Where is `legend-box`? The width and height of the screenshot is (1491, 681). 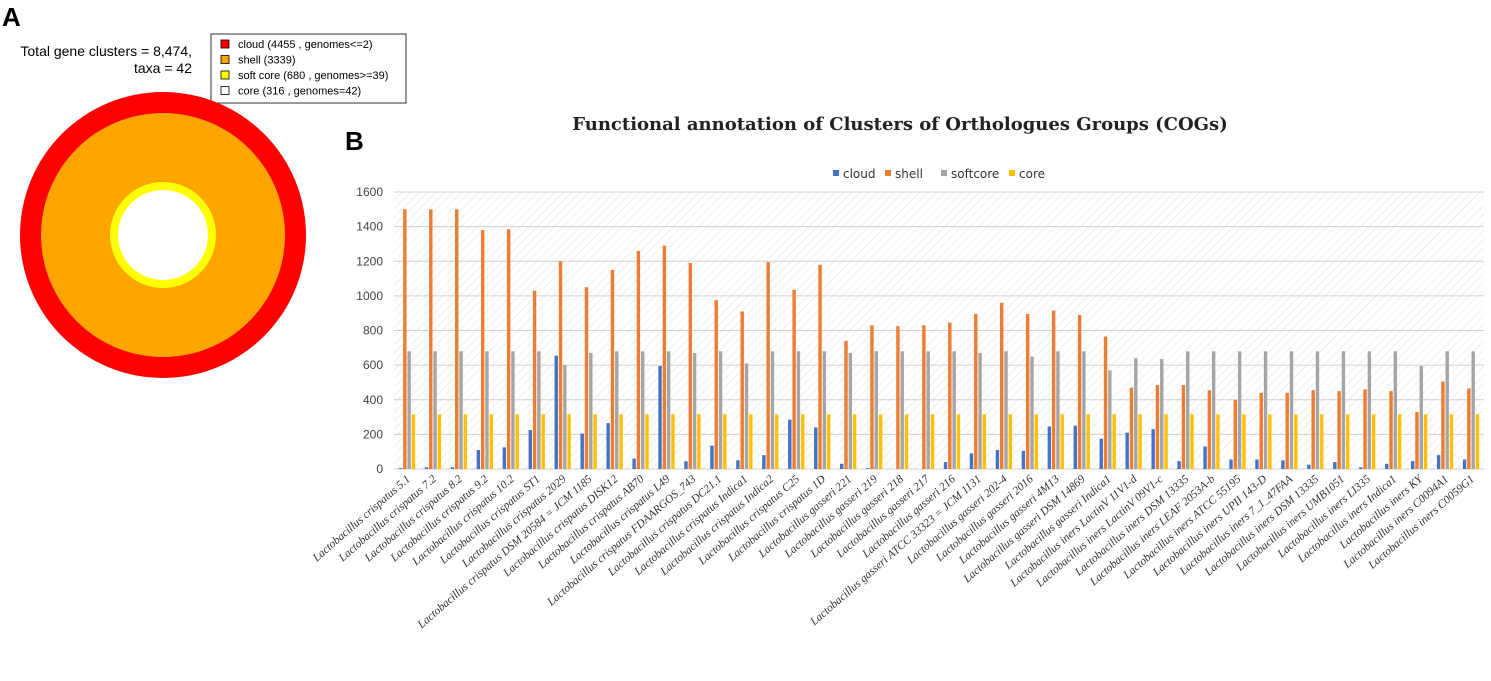
legend-box is located at coordinates (308, 68).